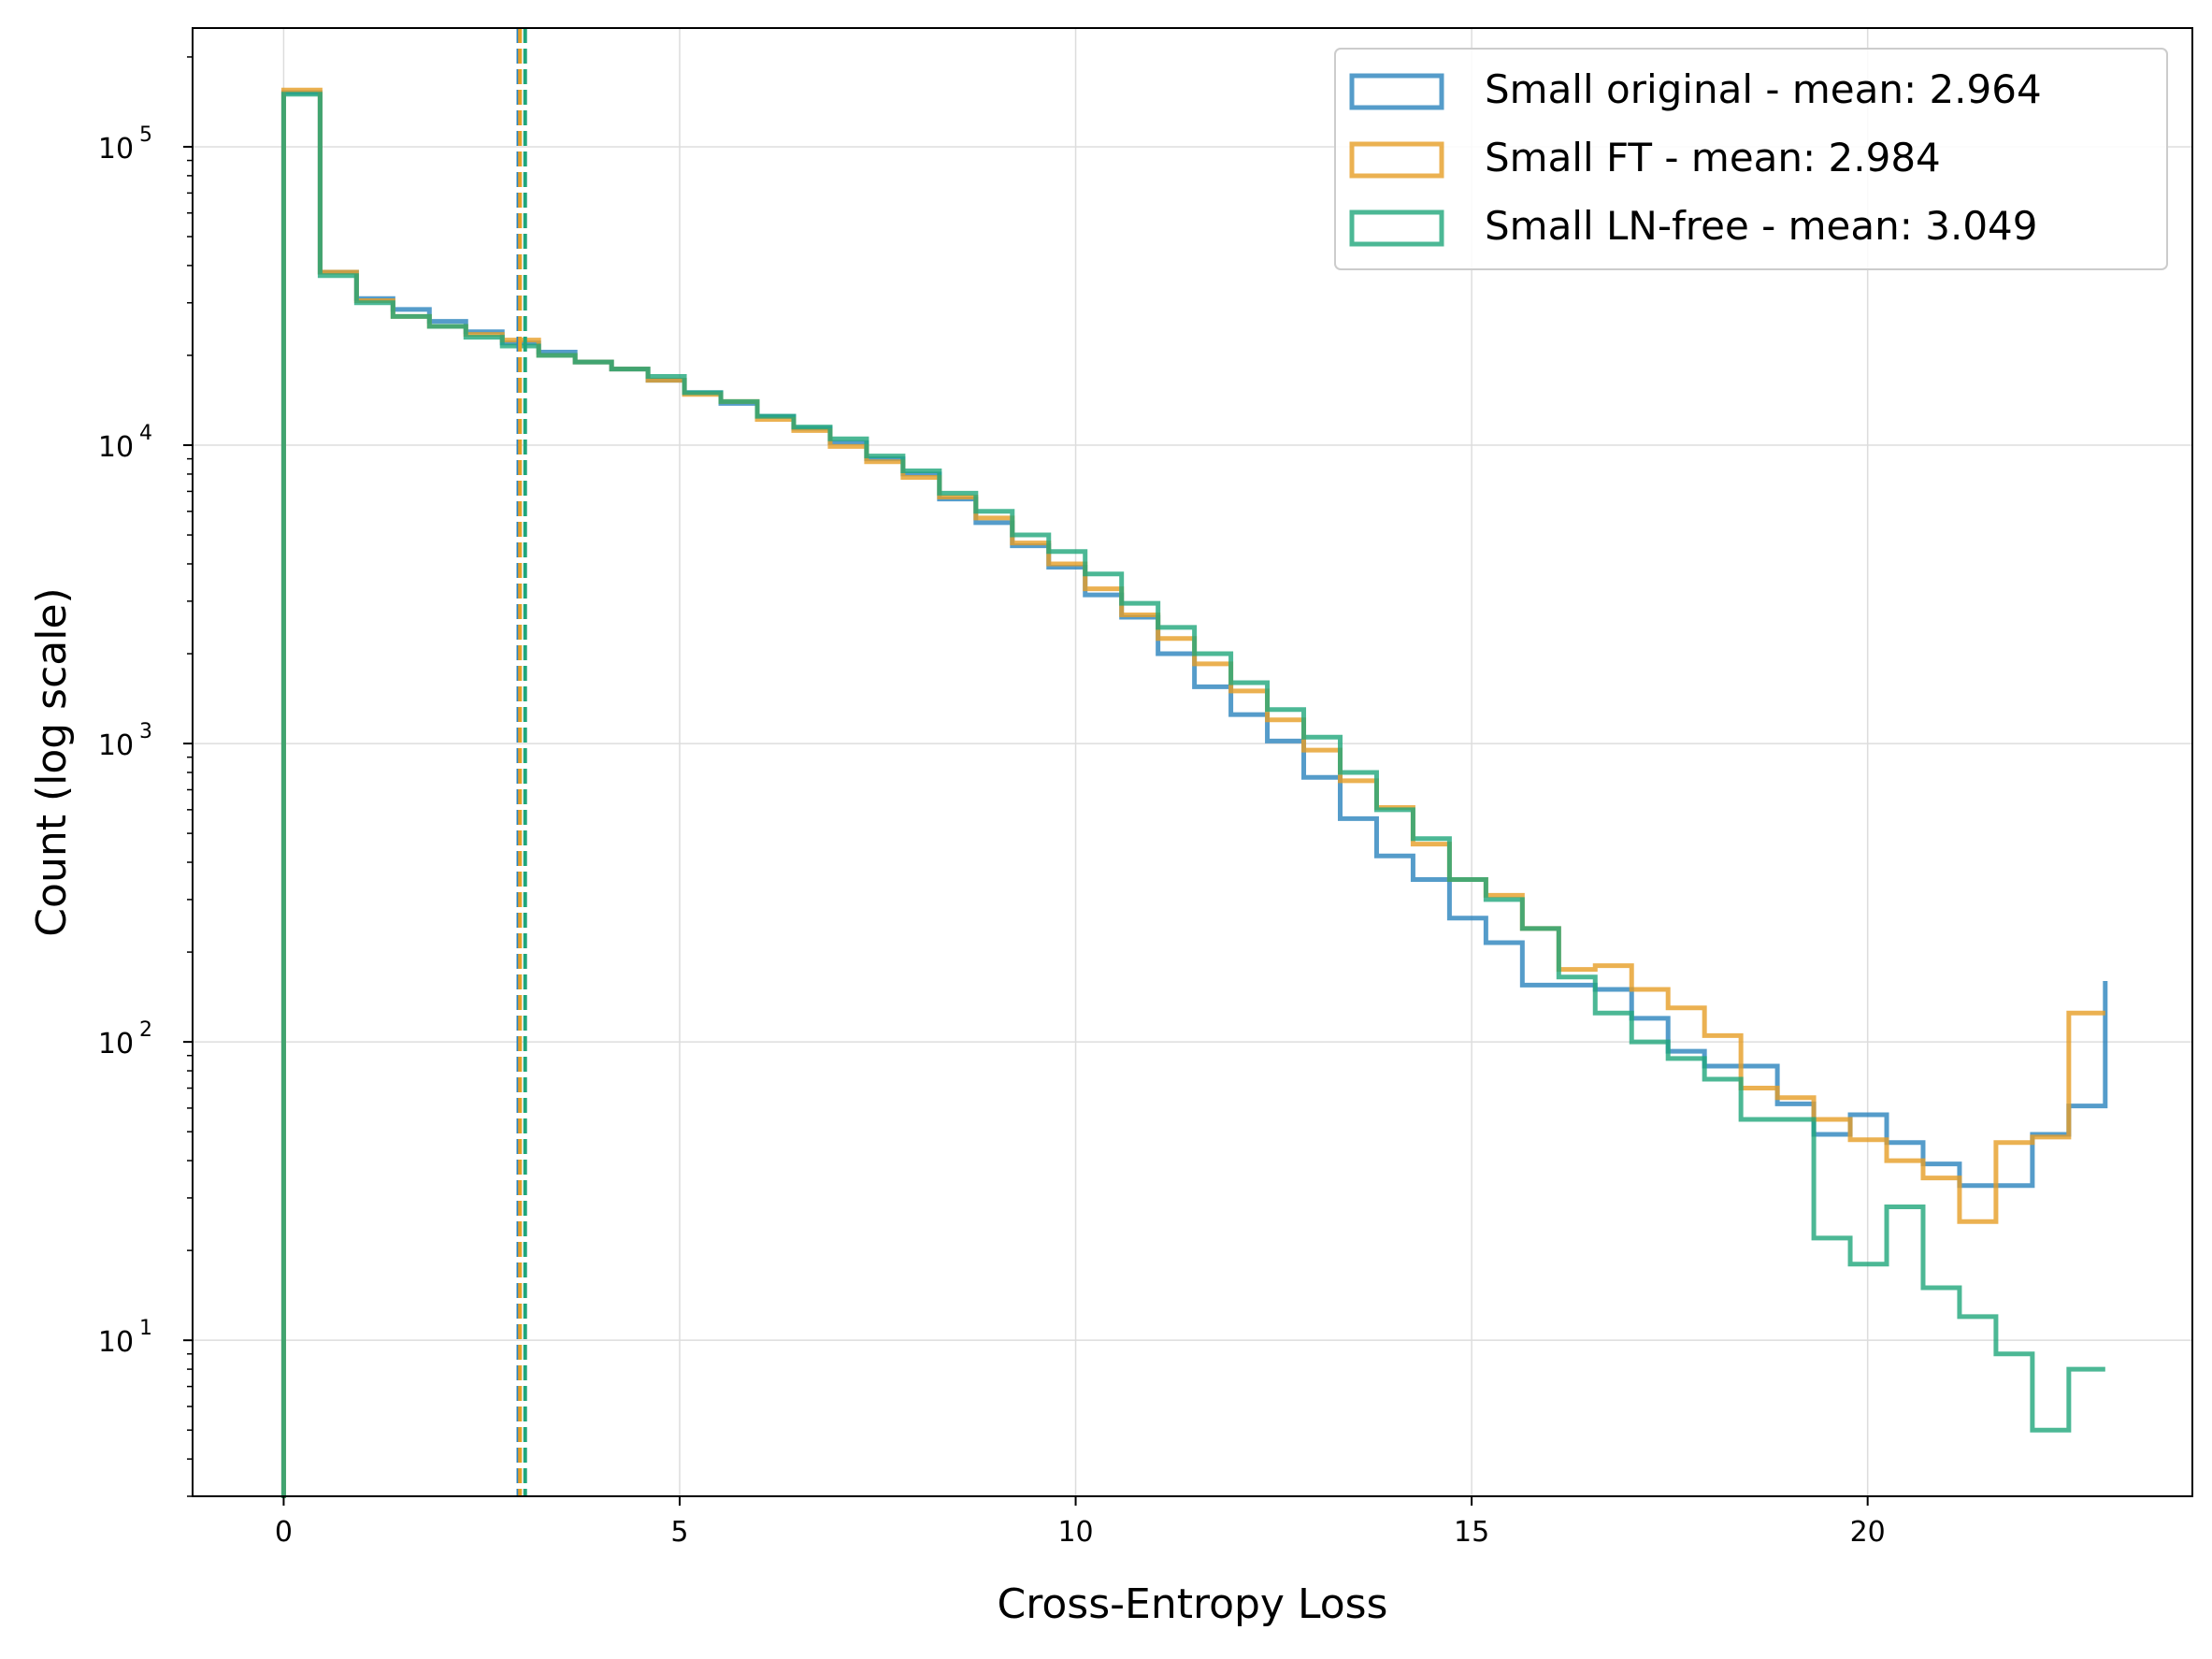 The width and height of the screenshot is (2212, 1659). What do you see at coordinates (1471, 1532) in the screenshot?
I see `x-tick-label: 15` at bounding box center [1471, 1532].